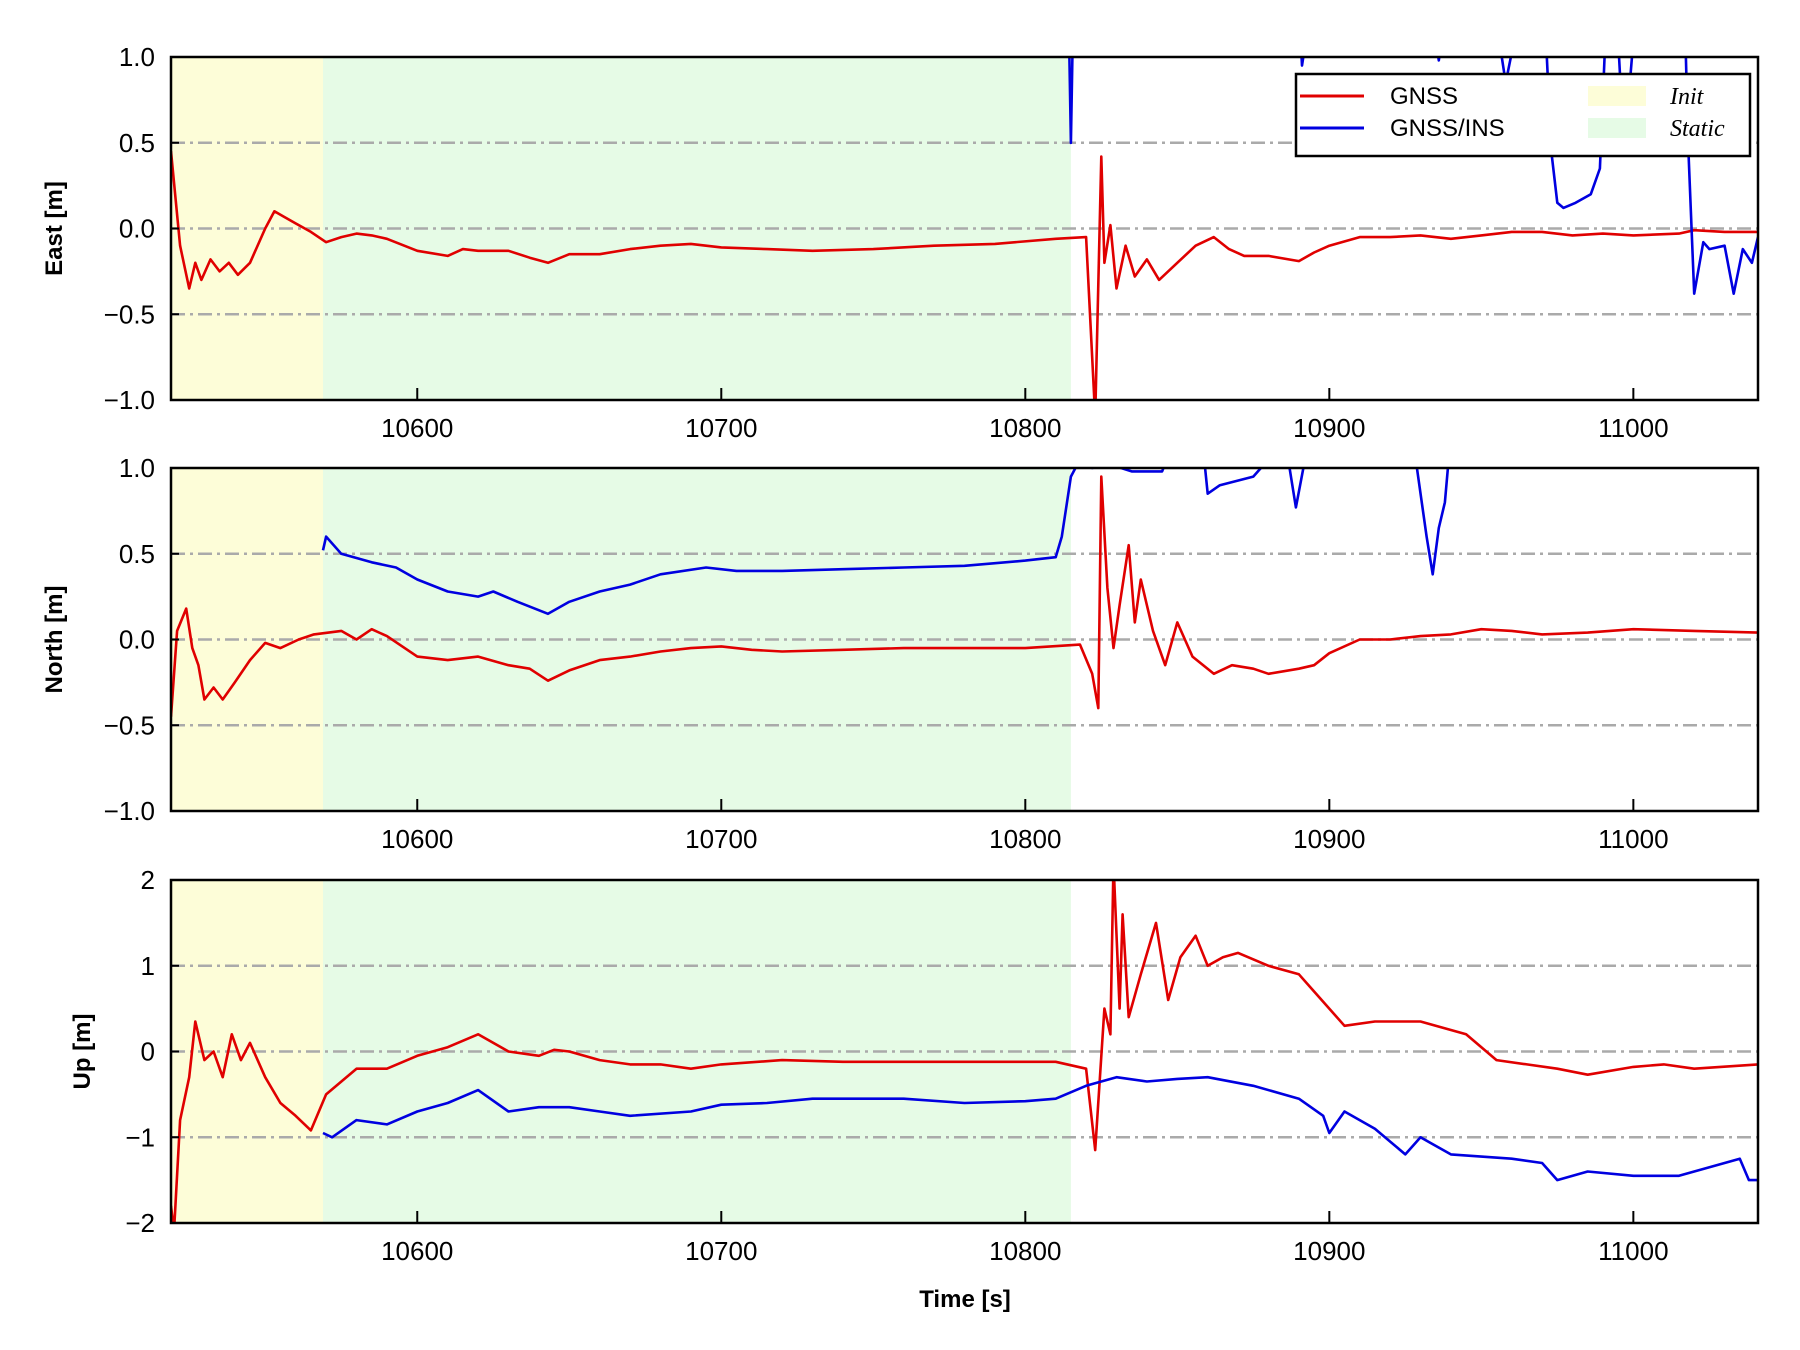 The width and height of the screenshot is (1800, 1350). I want to click on y-tick-label: 1, so click(148, 966).